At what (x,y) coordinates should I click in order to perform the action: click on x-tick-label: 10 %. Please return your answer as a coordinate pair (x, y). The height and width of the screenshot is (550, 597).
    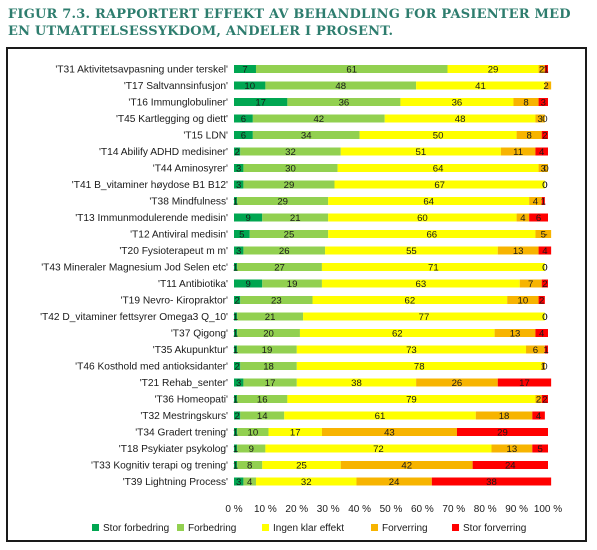
    Looking at the image, I should click on (265, 509).